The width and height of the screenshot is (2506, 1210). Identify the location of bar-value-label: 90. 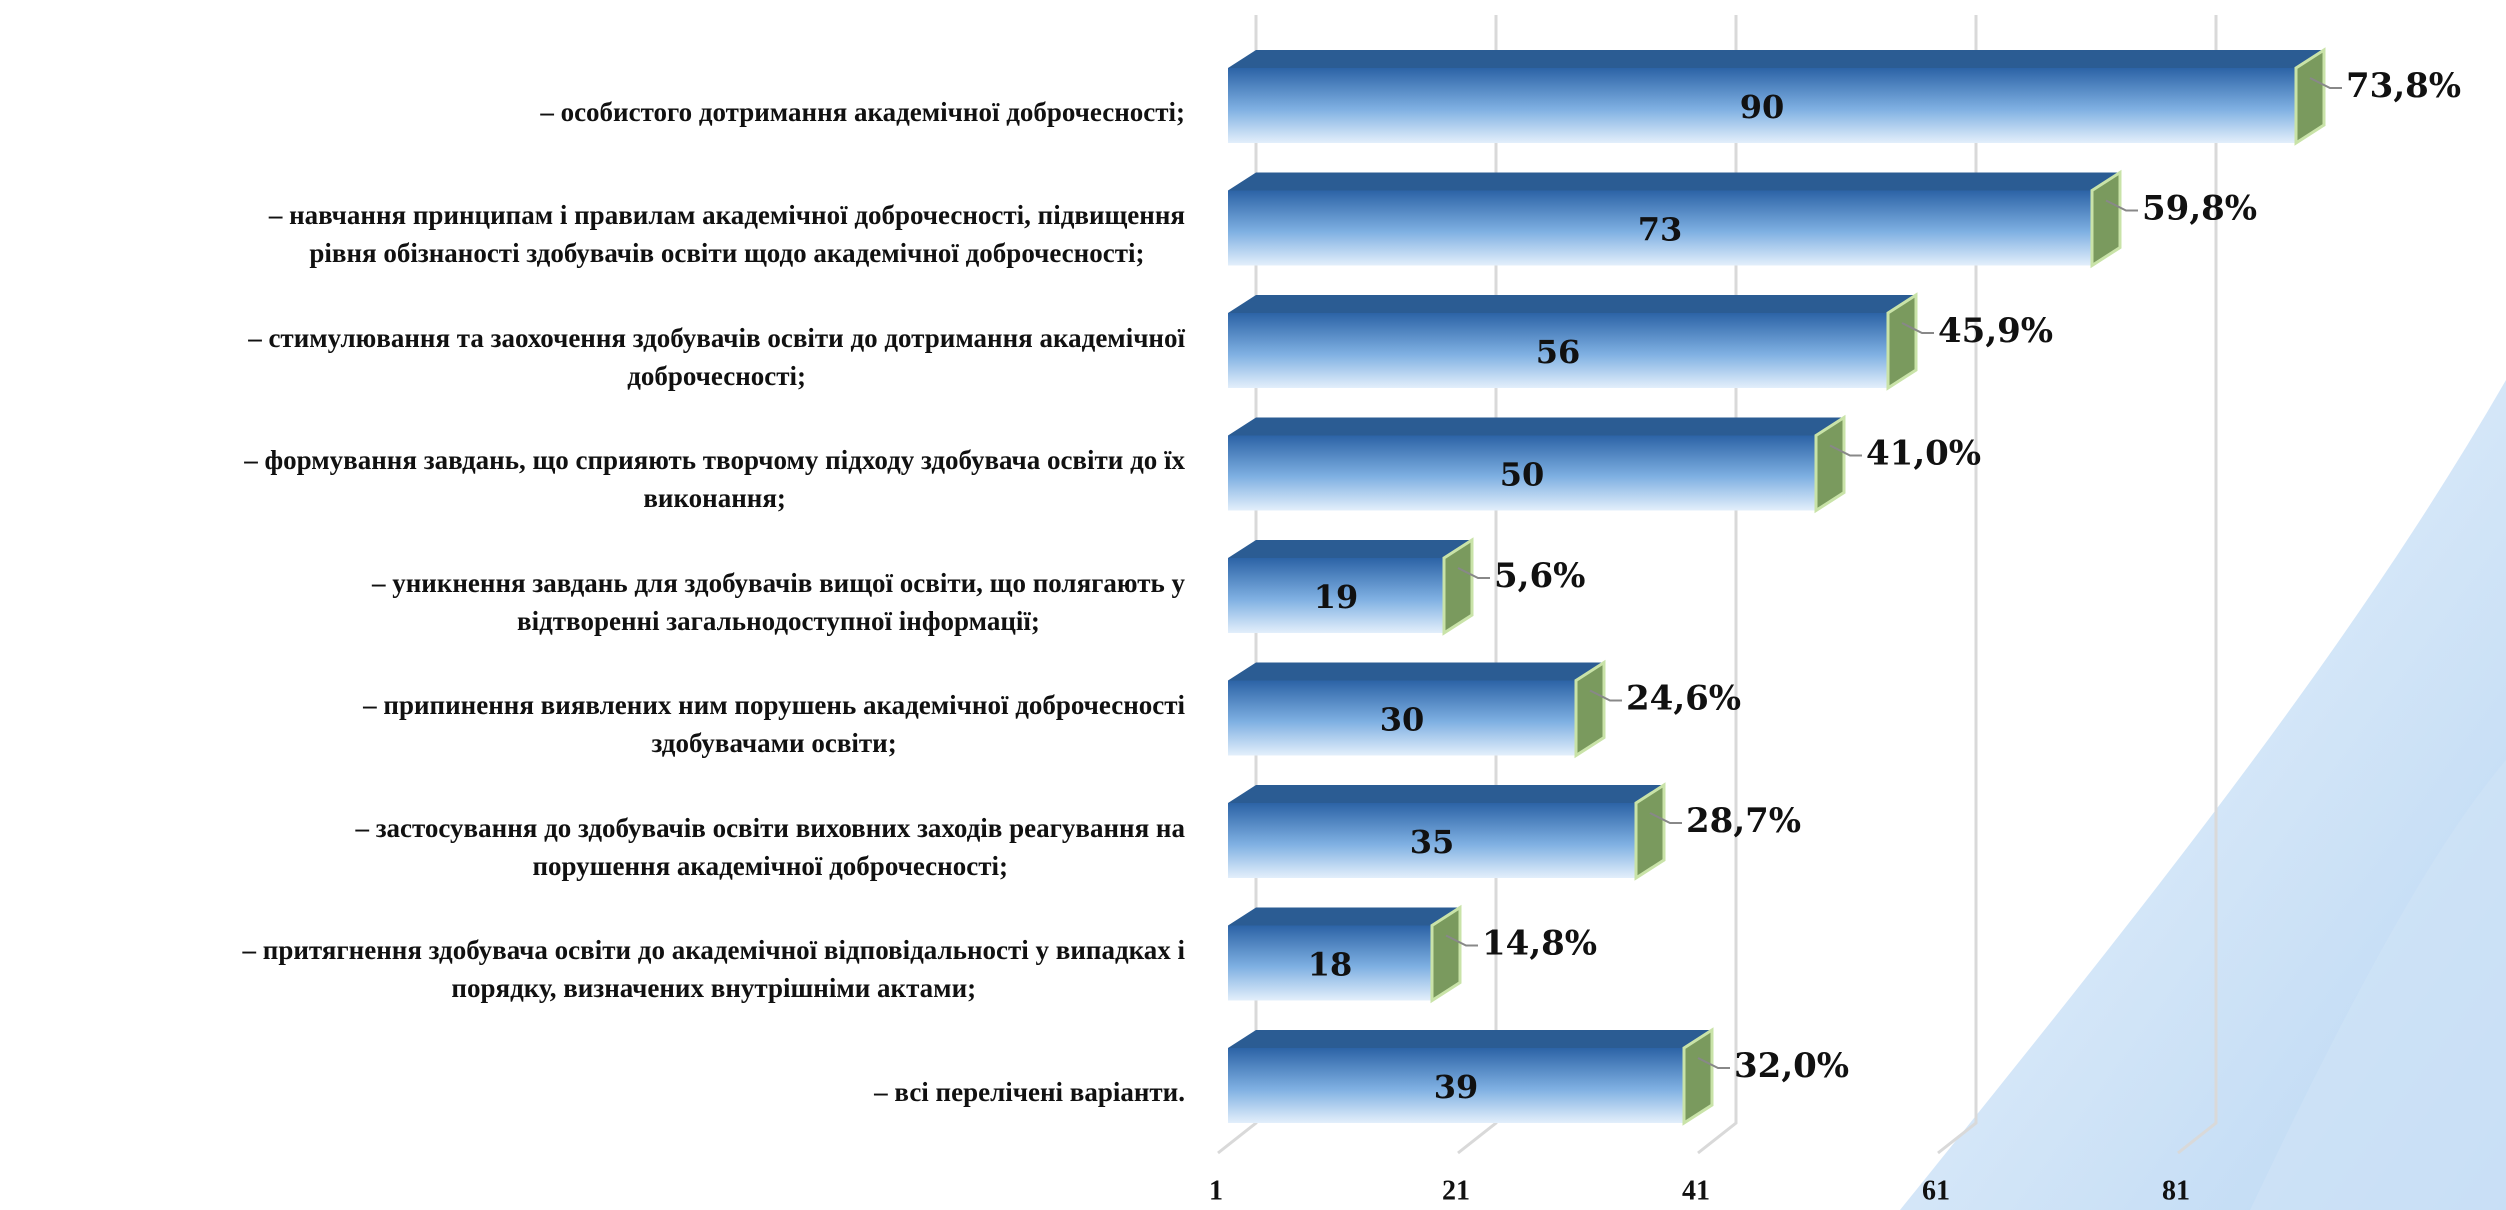
(1762, 107).